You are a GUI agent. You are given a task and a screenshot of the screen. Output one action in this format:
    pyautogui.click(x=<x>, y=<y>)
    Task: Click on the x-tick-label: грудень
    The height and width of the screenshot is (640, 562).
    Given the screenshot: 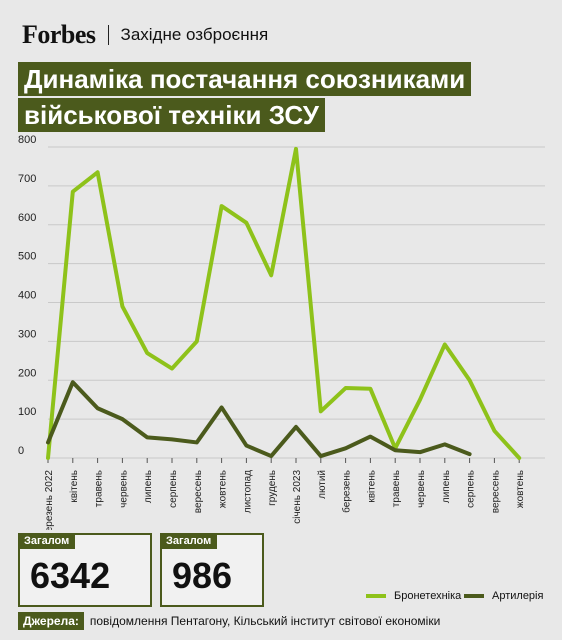 What is the action you would take?
    pyautogui.click(x=272, y=488)
    